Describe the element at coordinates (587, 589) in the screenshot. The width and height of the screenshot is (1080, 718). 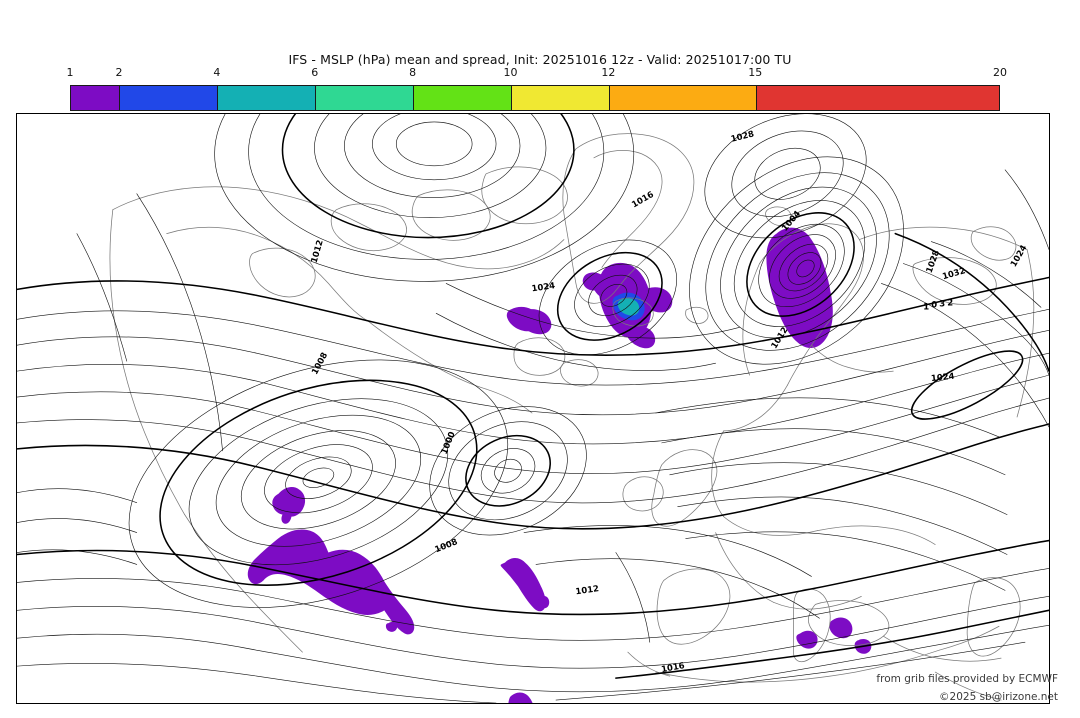
I see `svg-text: 1012` at that location.